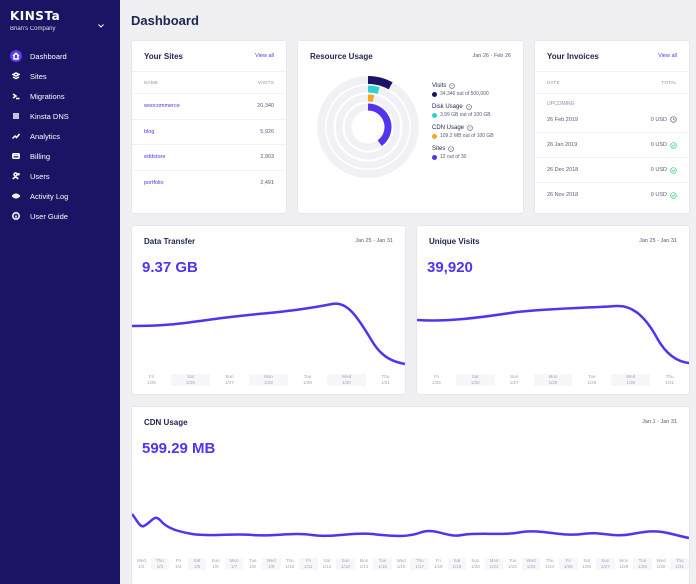  I want to click on site-link: portfolio, so click(154, 182).